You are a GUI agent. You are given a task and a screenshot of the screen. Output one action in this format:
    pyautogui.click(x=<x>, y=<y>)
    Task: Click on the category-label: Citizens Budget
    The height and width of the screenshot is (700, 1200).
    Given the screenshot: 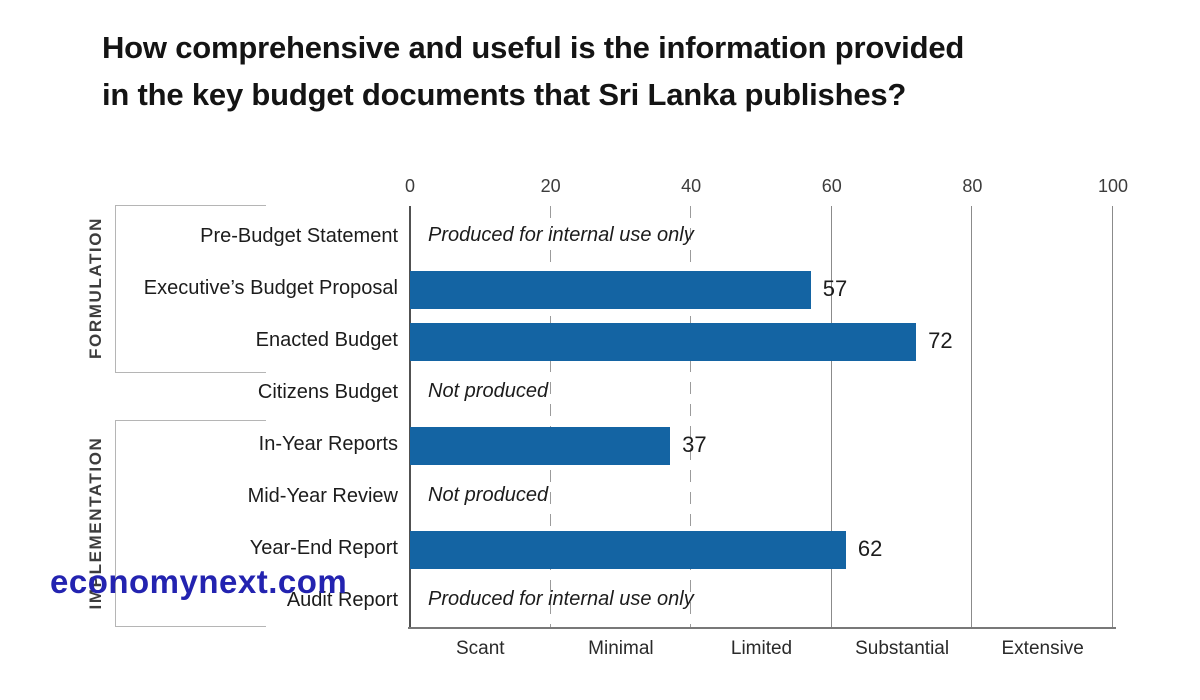 What is the action you would take?
    pyautogui.click(x=327, y=392)
    